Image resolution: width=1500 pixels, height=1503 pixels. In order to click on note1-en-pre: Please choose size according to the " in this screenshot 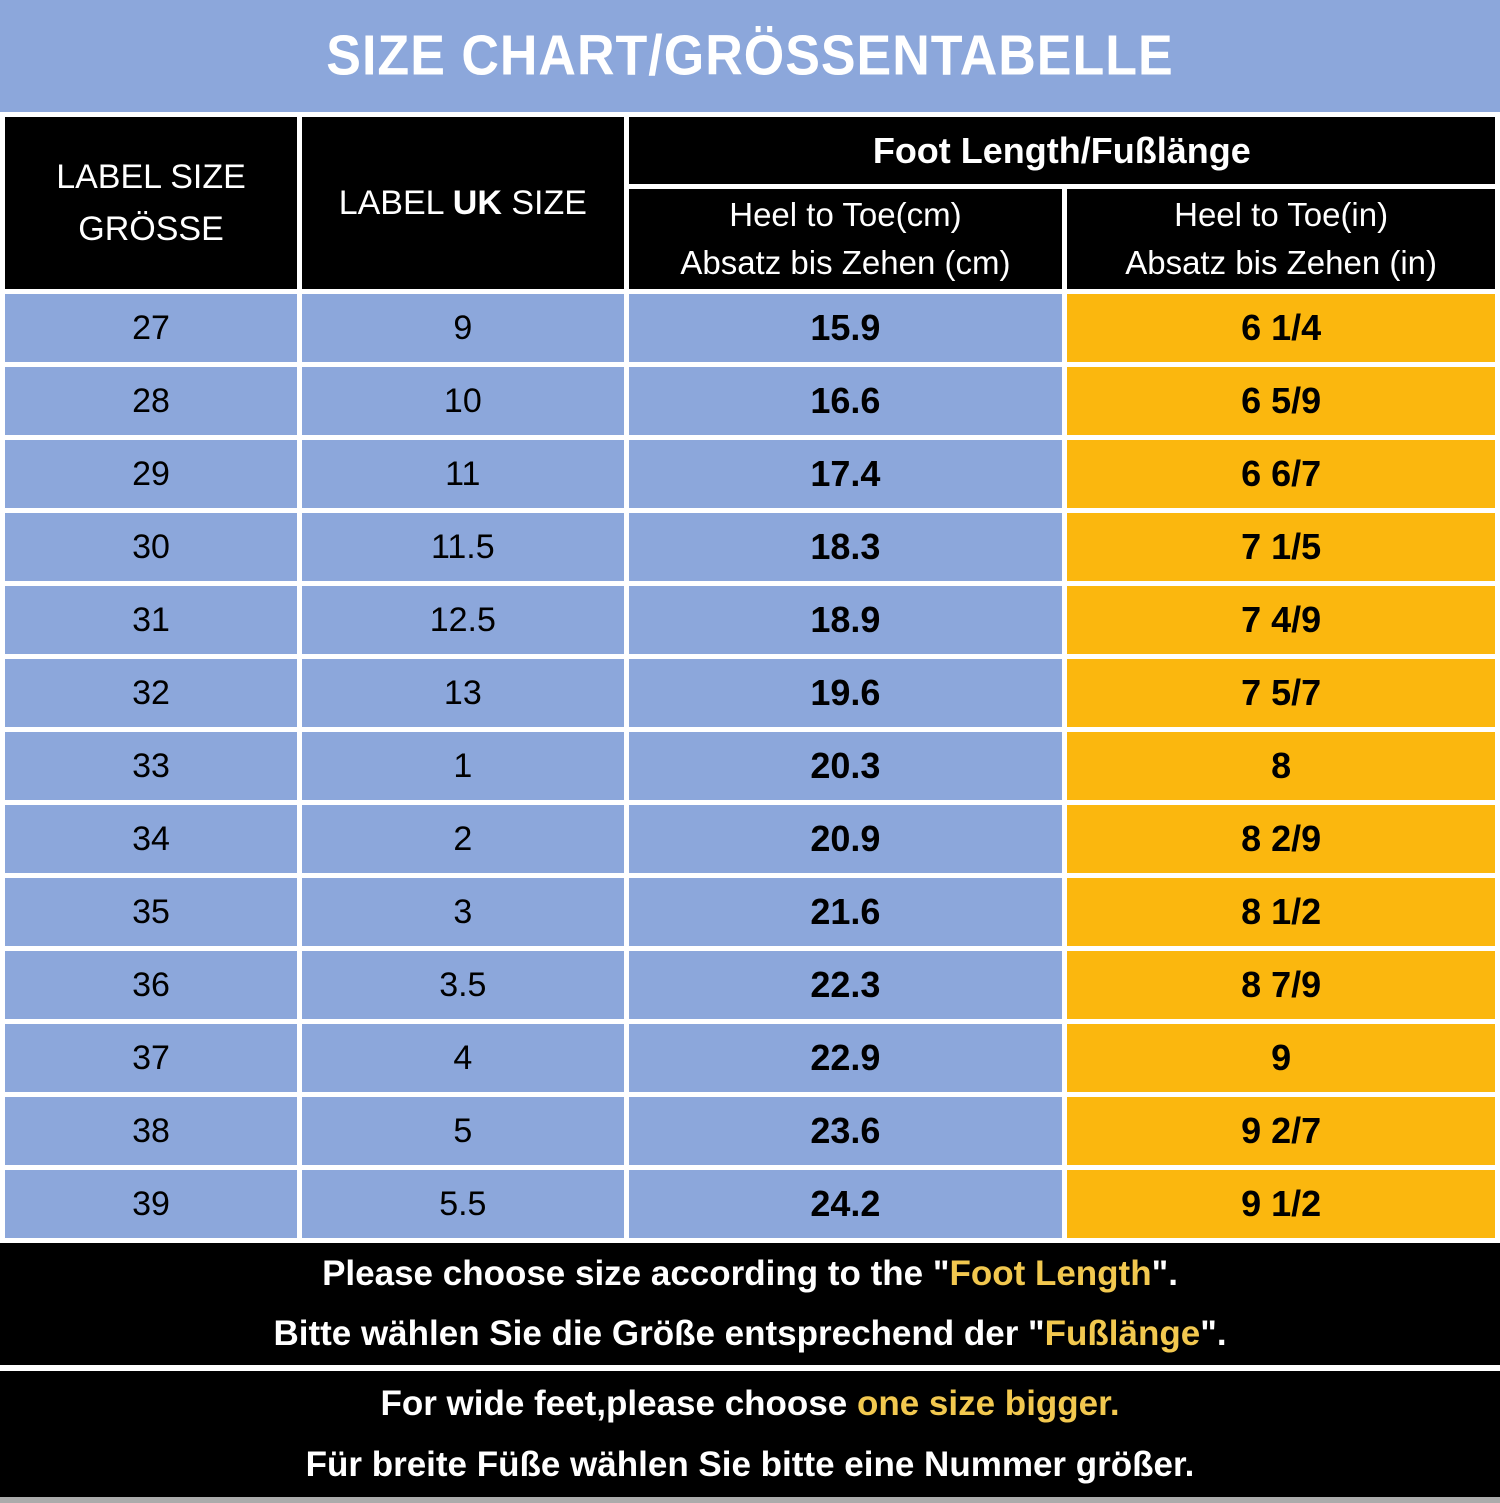, I will do `click(636, 1273)`.